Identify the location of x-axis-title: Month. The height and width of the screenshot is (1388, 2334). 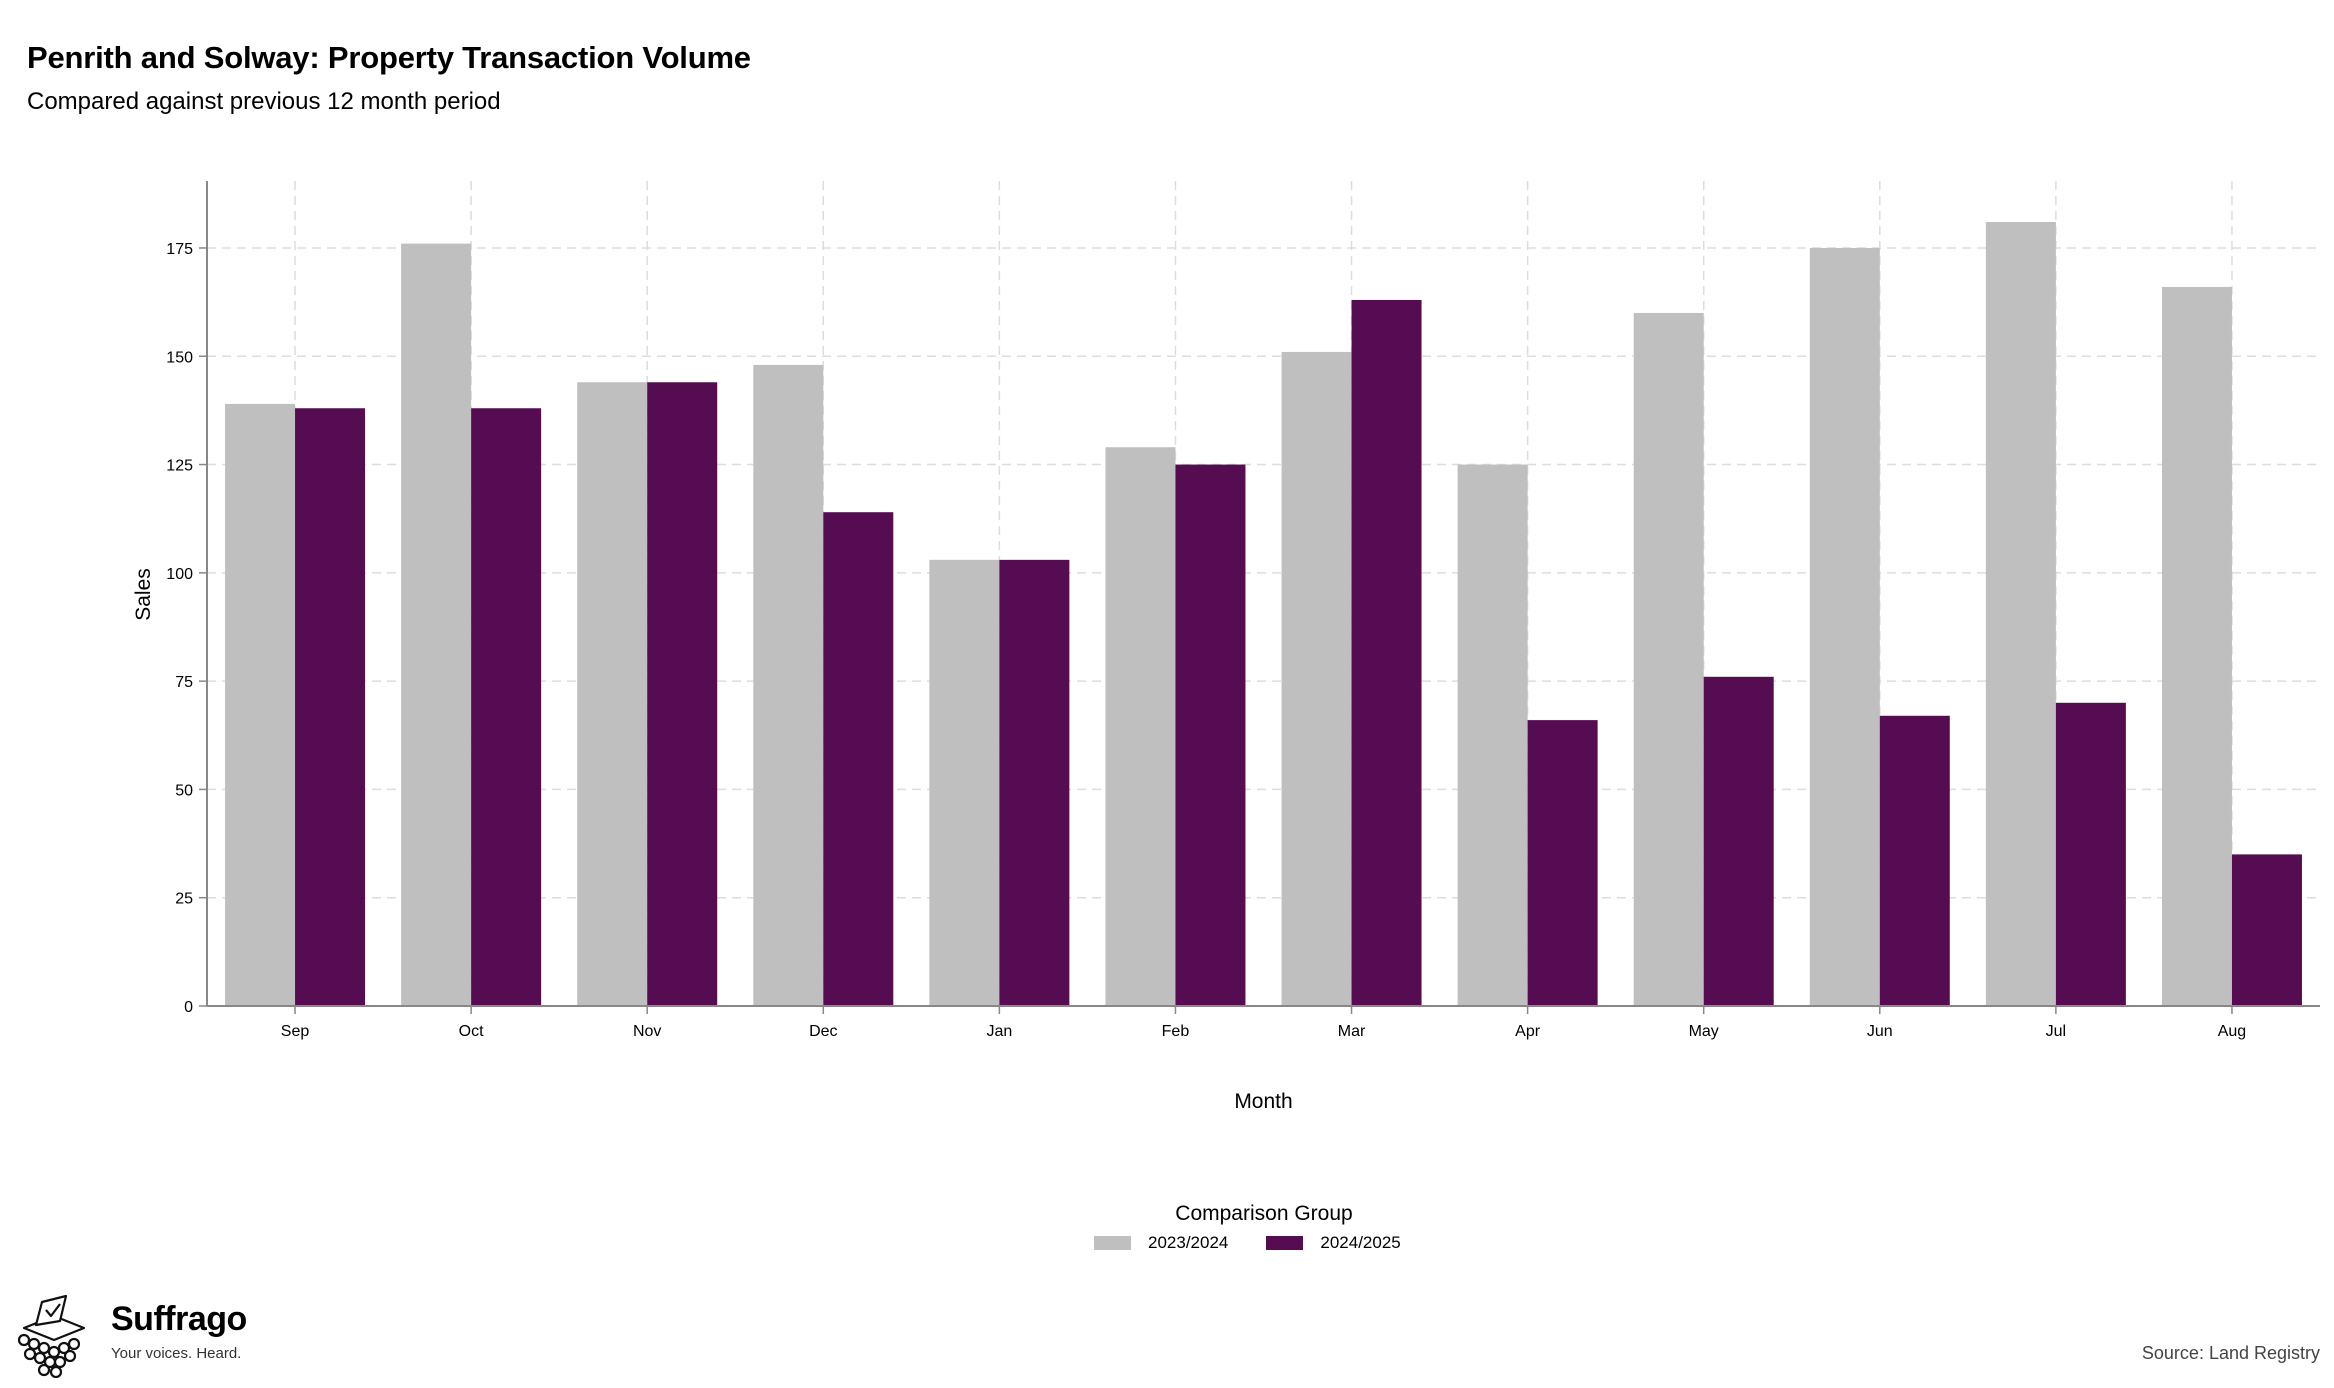
(1263, 1101).